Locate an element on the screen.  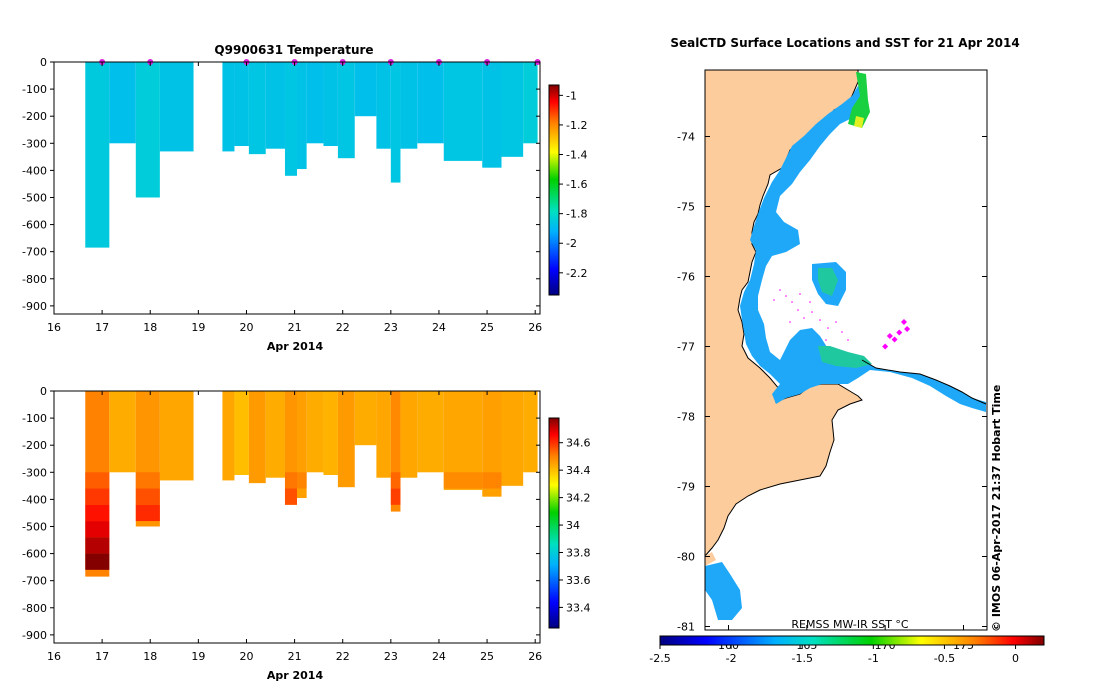
salinity-x-tick-label: 24 is located at coordinates (439, 656).